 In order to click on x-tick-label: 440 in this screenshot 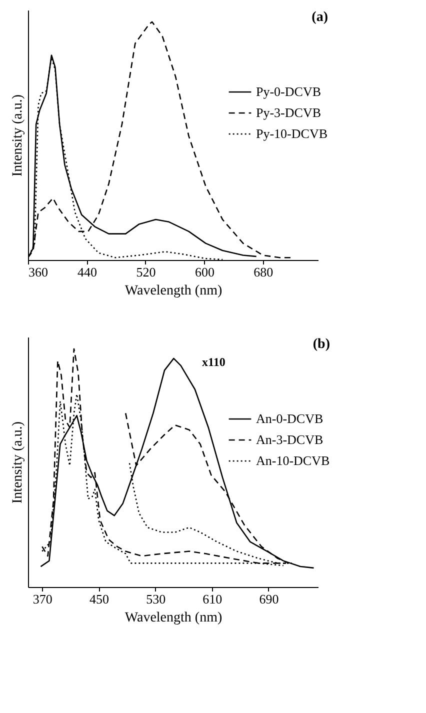, I will do `click(87, 272)`.